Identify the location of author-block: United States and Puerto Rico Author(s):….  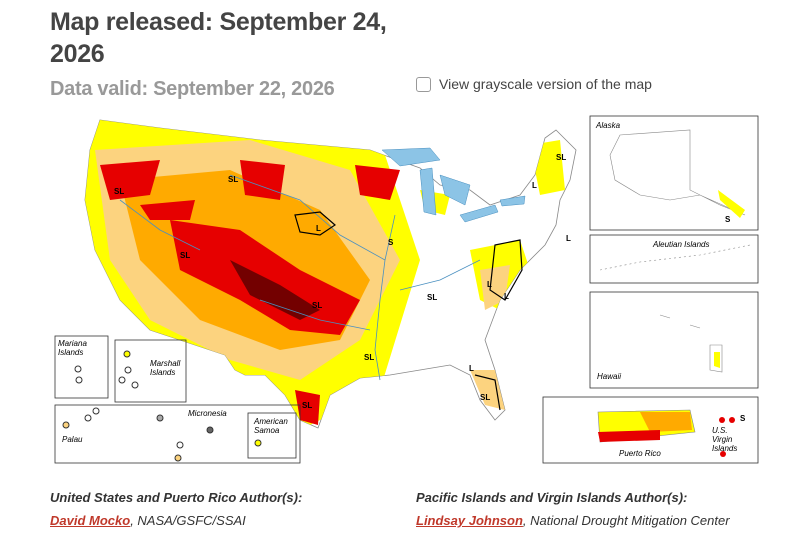
(176, 509).